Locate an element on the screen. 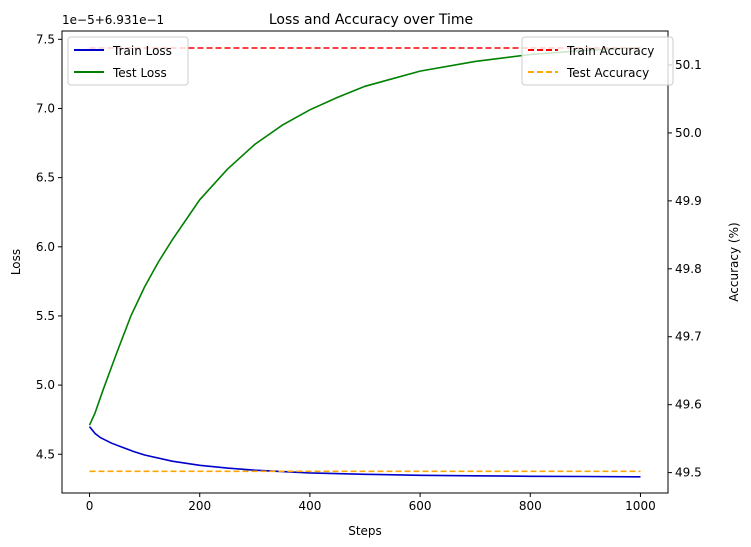 Image resolution: width=751 pixels, height=547 pixels. x-tick-label: 0 is located at coordinates (90, 506).